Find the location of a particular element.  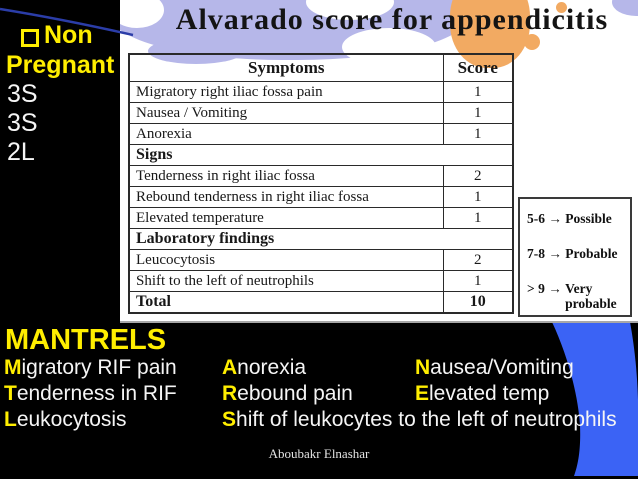

table-row: Anorexia 1 is located at coordinates (321, 134).